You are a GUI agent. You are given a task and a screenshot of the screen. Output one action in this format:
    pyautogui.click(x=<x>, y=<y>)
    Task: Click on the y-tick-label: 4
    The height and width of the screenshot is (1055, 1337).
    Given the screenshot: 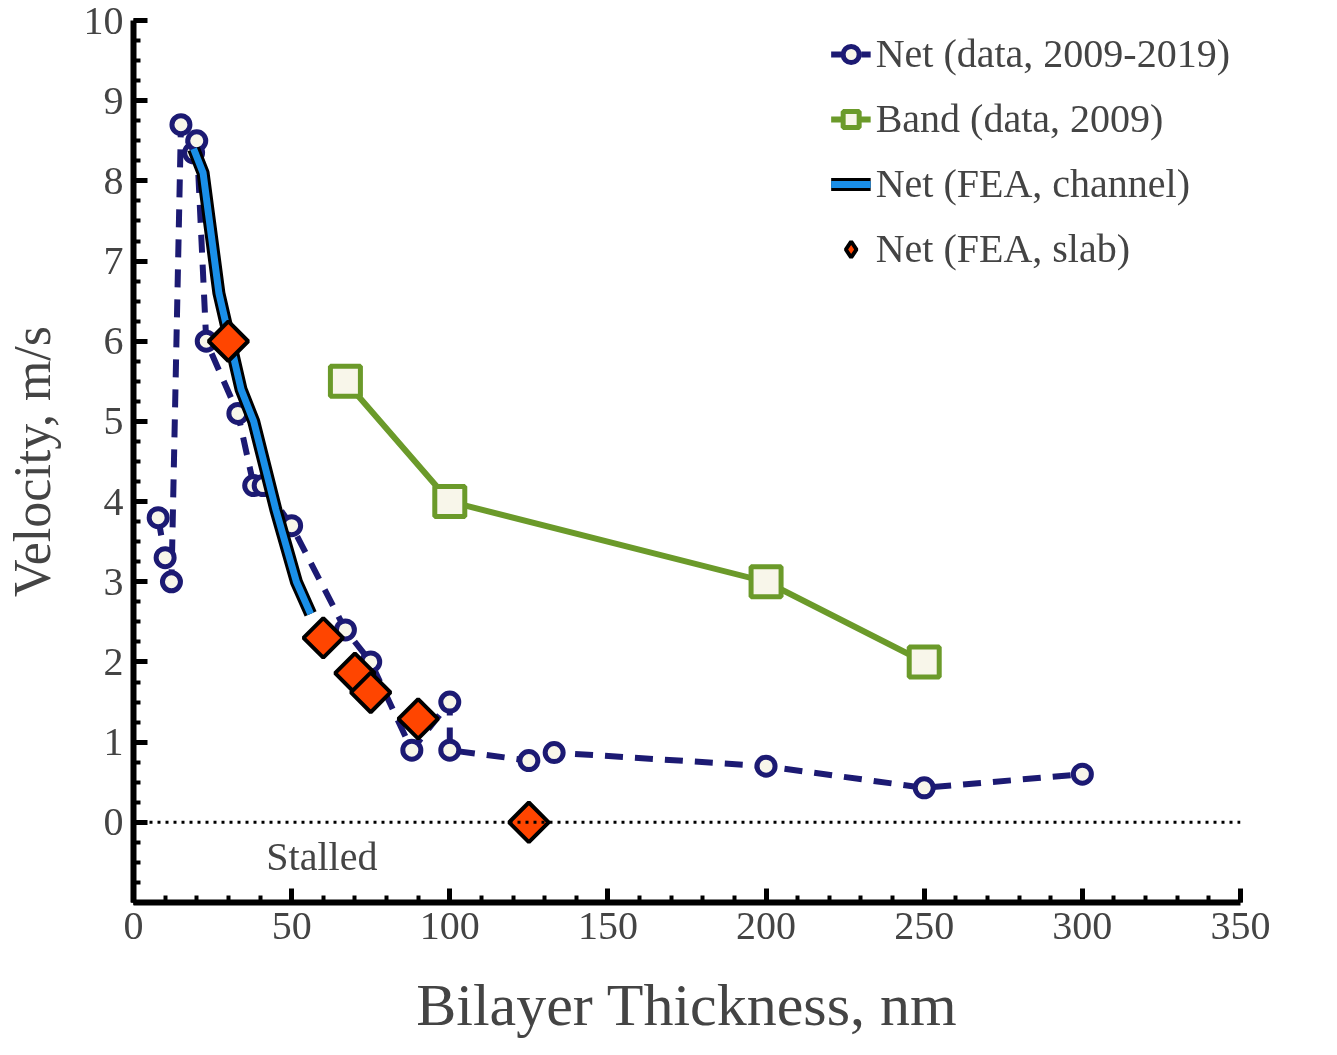 What is the action you would take?
    pyautogui.click(x=113, y=501)
    